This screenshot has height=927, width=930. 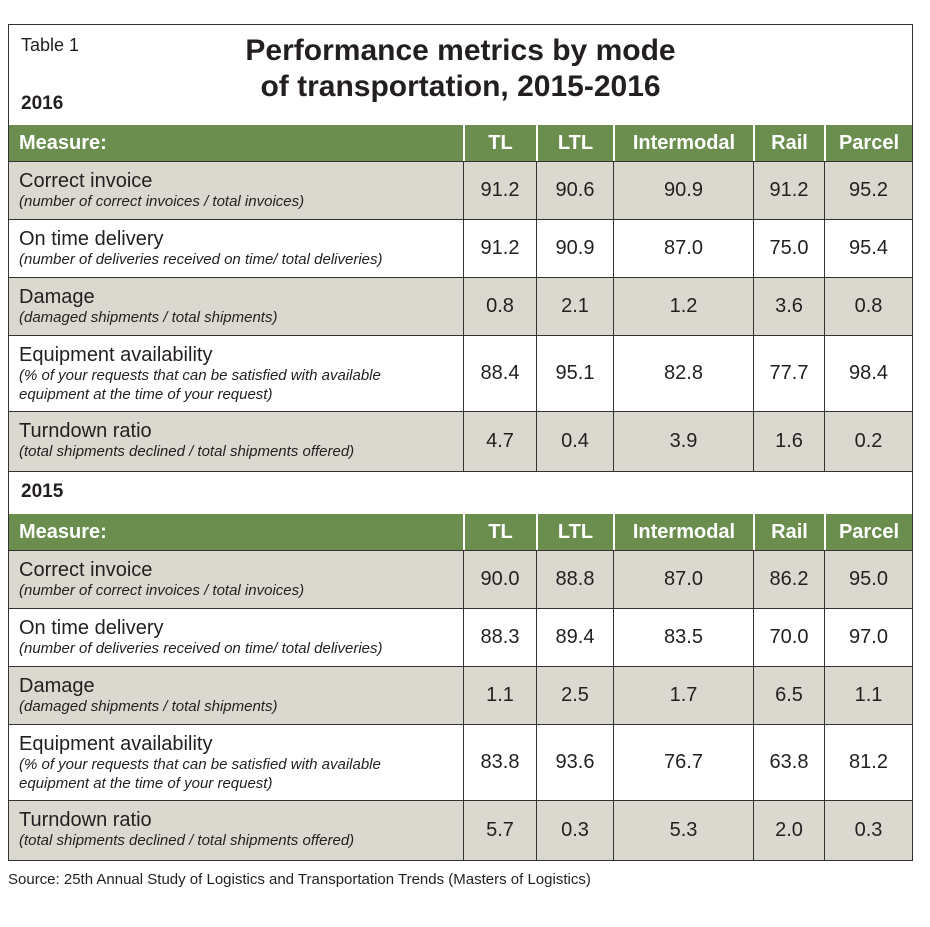 What do you see at coordinates (868, 579) in the screenshot?
I see `value-cell: 95.0` at bounding box center [868, 579].